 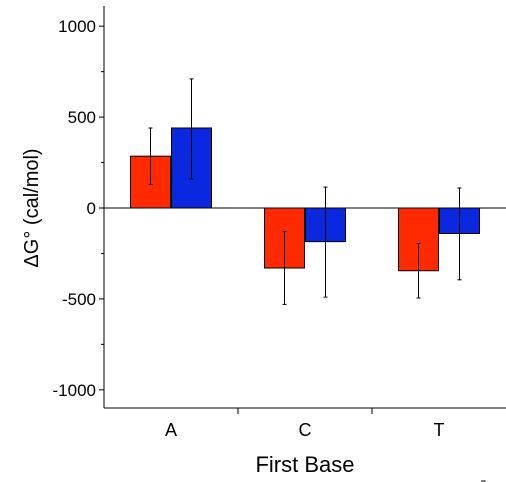 I want to click on y-tick-label: -500, so click(x=79, y=299).